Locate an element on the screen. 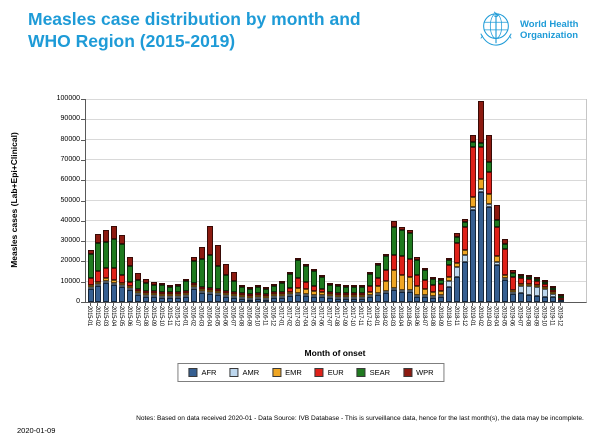 The image size is (610, 445). x-tick-label: 2015-10 is located at coordinates (160, 316).